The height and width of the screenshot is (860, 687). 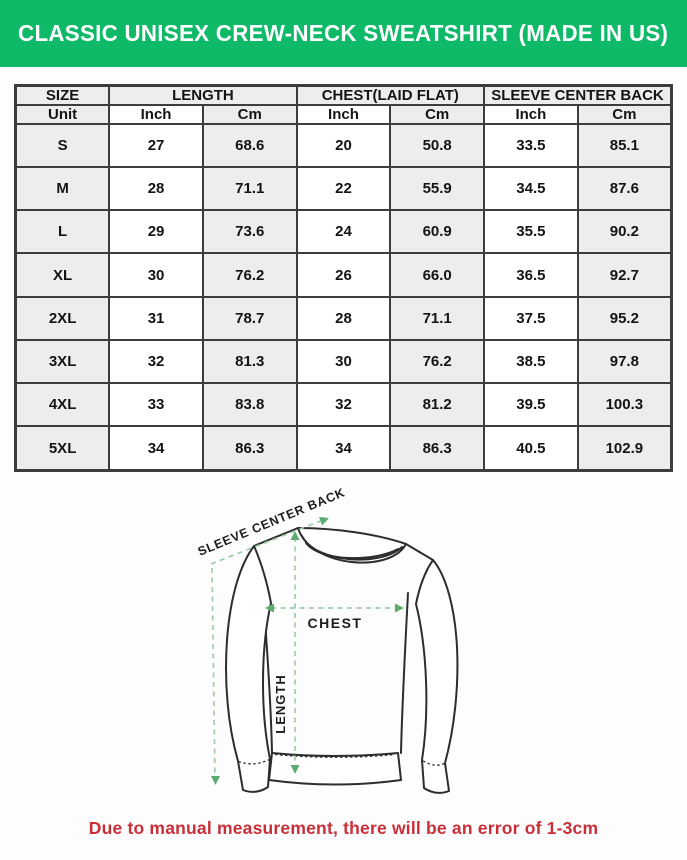 I want to click on size-cell: 2XL, so click(x=62, y=318).